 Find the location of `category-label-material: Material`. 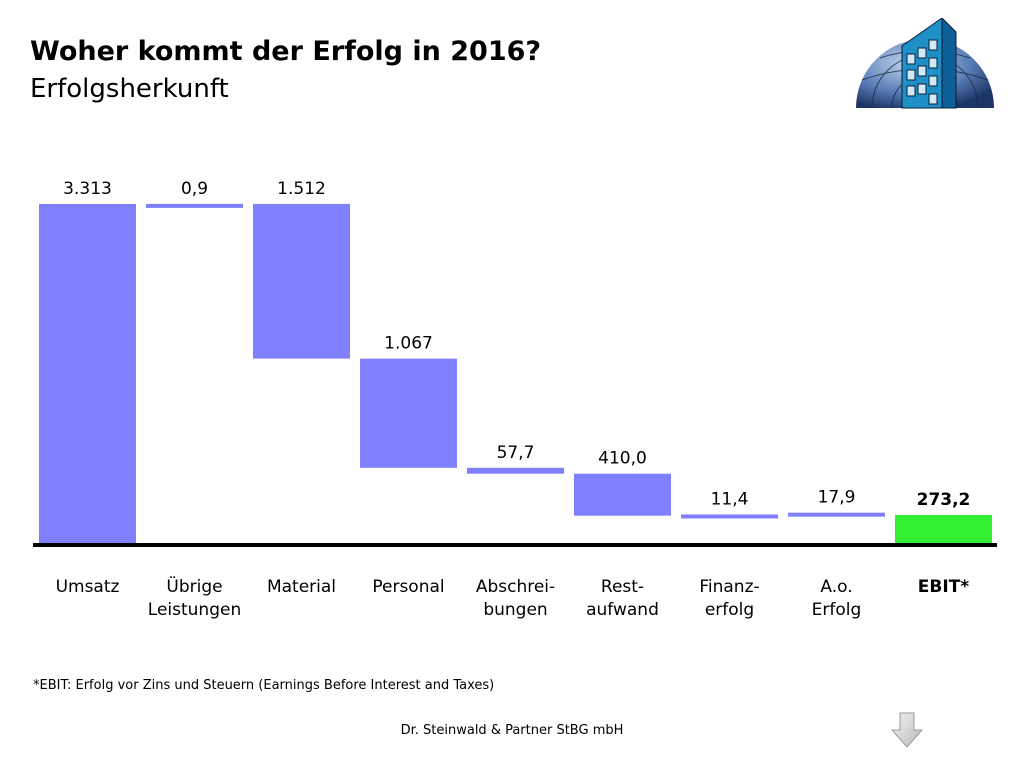

category-label-material: Material is located at coordinates (301, 587).